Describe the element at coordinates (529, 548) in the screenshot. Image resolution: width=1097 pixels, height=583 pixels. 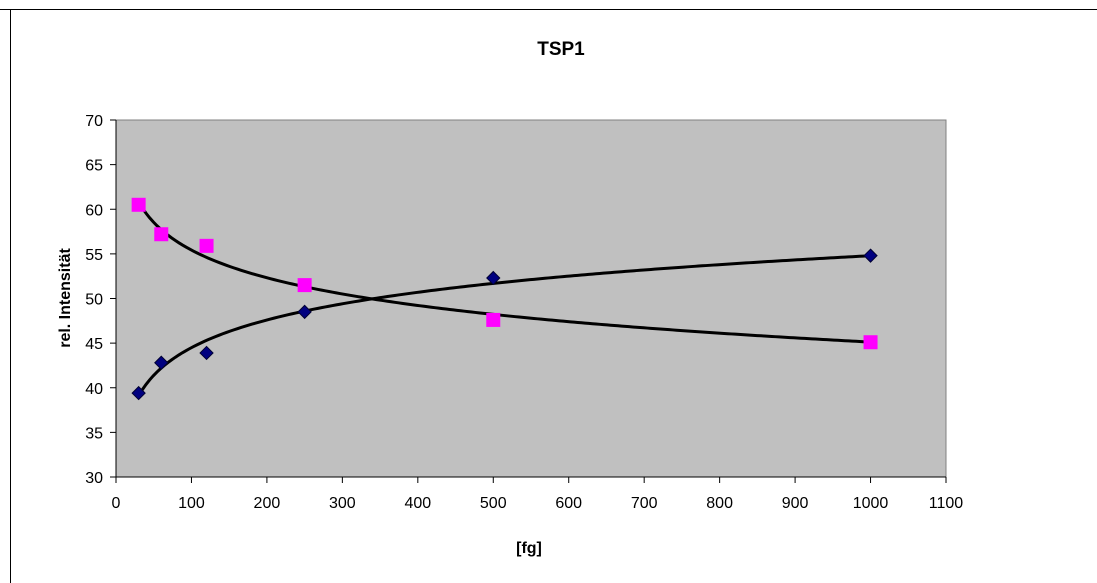
I see `x-axis-title: [fg]` at that location.